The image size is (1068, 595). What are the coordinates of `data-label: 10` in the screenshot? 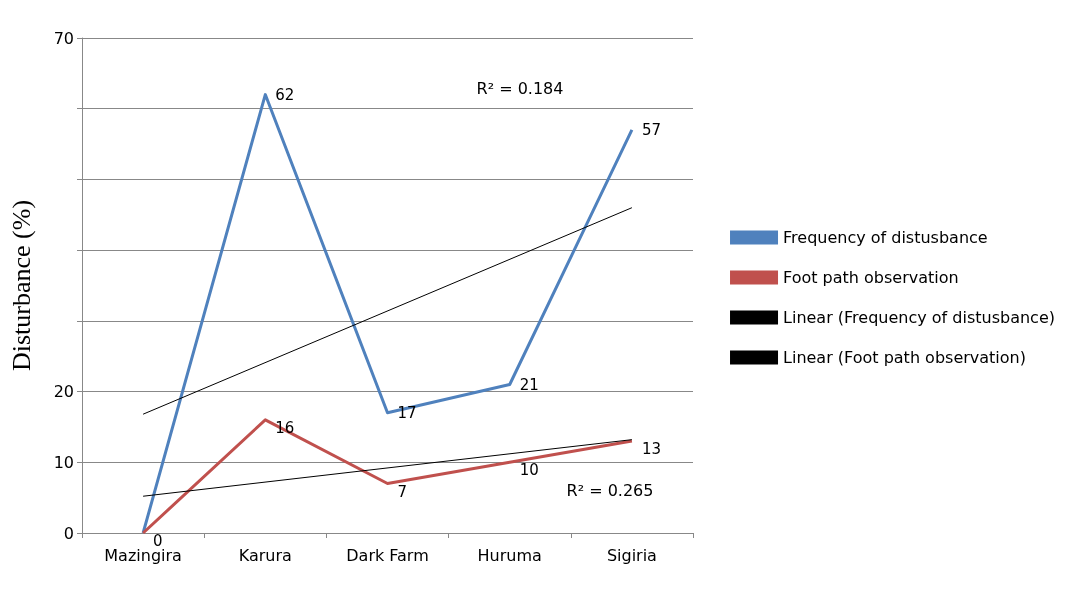 It's located at (529, 470).